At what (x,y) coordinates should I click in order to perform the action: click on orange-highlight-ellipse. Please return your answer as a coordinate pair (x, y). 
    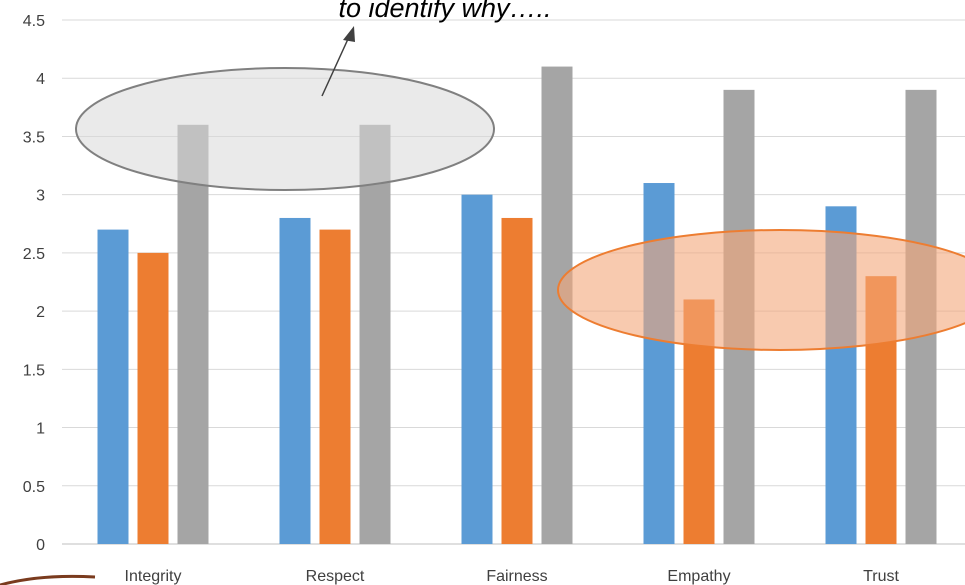
    Looking at the image, I should click on (761, 290).